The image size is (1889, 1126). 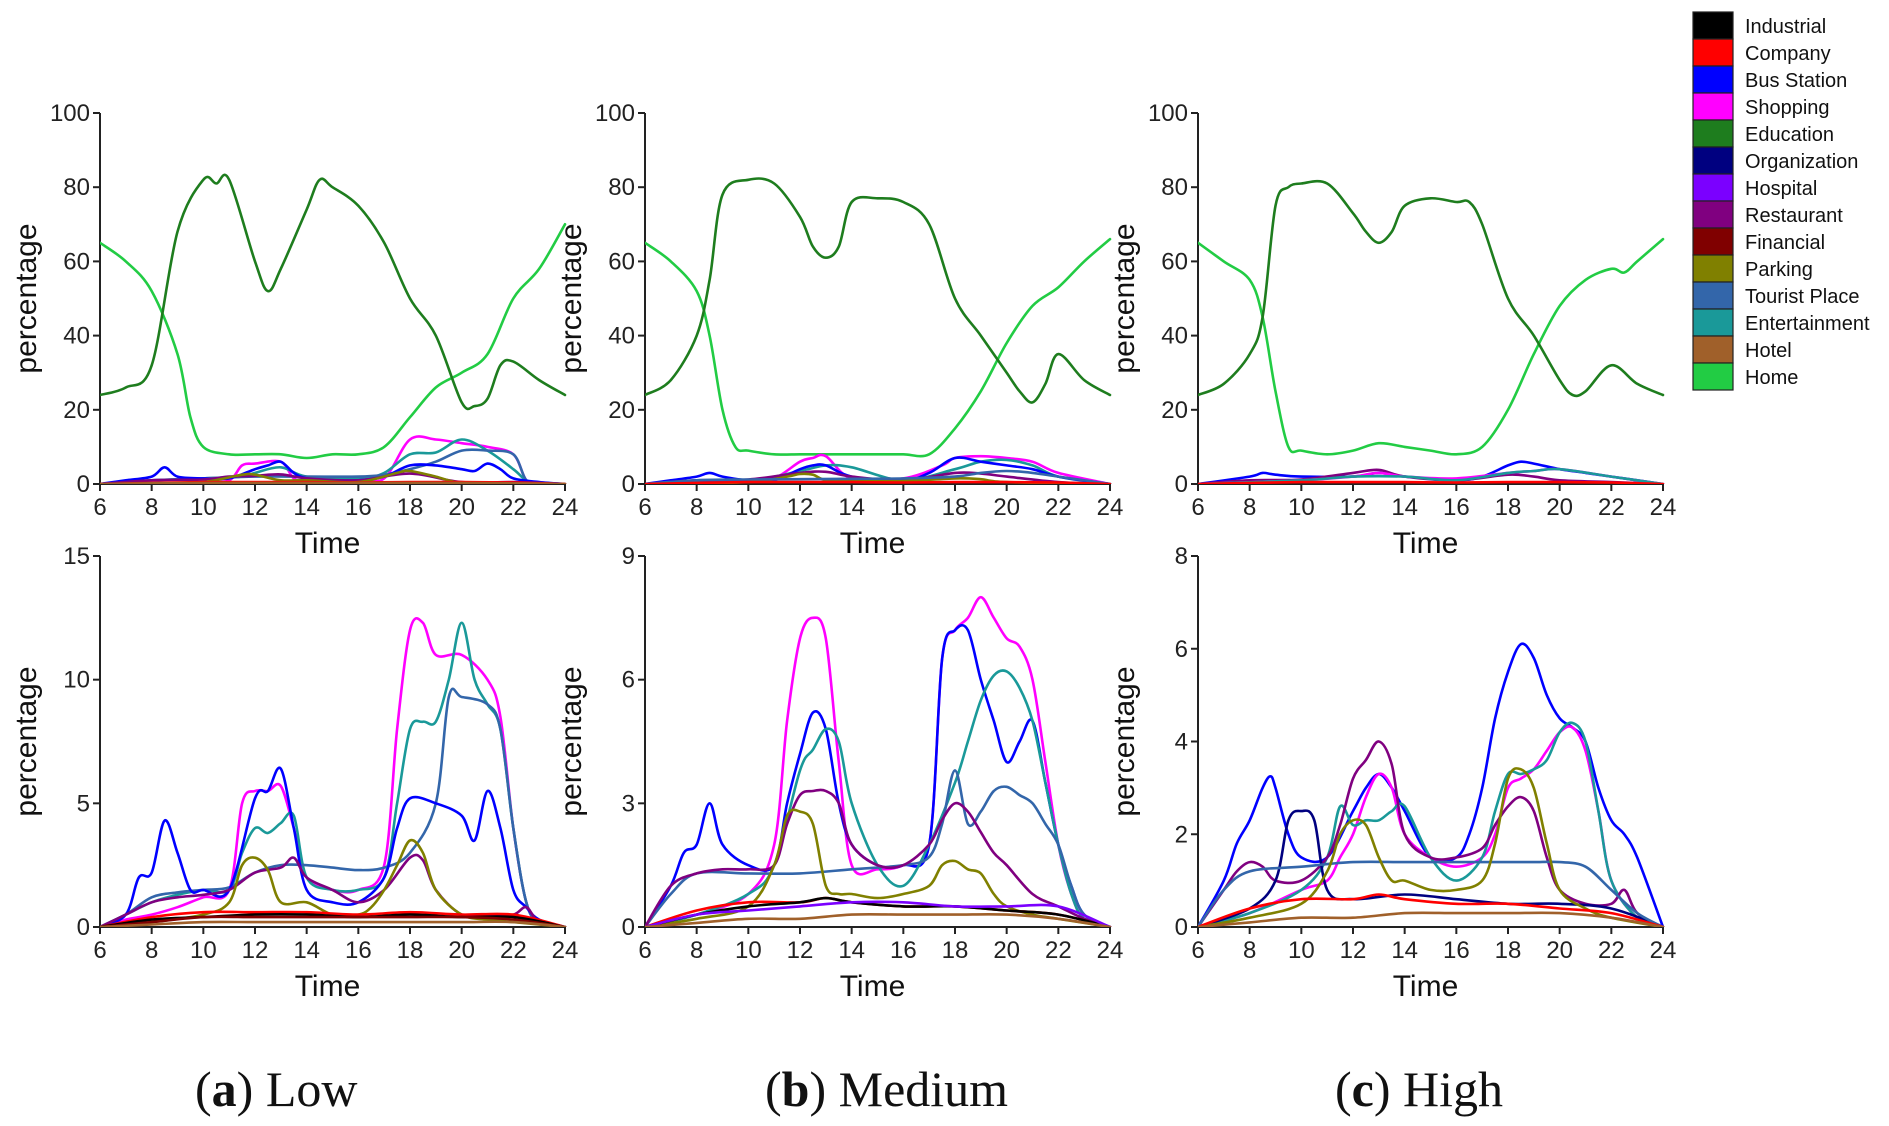 I want to click on legend-swatch-shopping, so click(x=1713, y=106).